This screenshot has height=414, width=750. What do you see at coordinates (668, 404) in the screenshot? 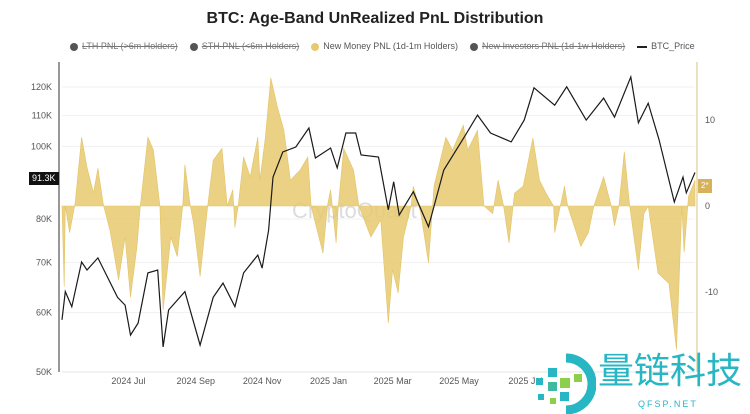
I see `logo-subtext: QFSP.NET` at bounding box center [668, 404].